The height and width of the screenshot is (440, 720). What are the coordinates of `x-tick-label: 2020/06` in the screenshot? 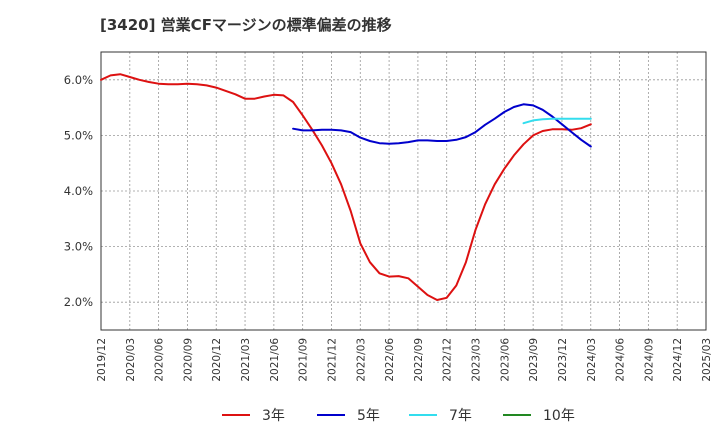 It's located at (160, 360).